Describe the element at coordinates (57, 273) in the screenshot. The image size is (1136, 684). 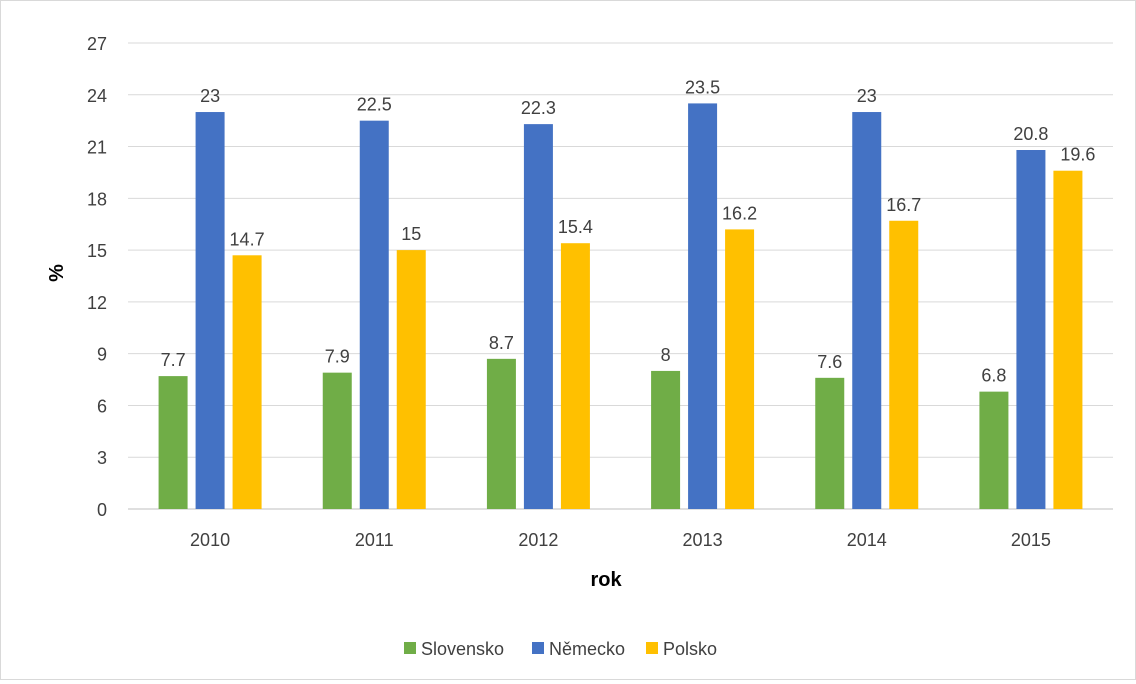
I see `y-axis-label: %` at that location.